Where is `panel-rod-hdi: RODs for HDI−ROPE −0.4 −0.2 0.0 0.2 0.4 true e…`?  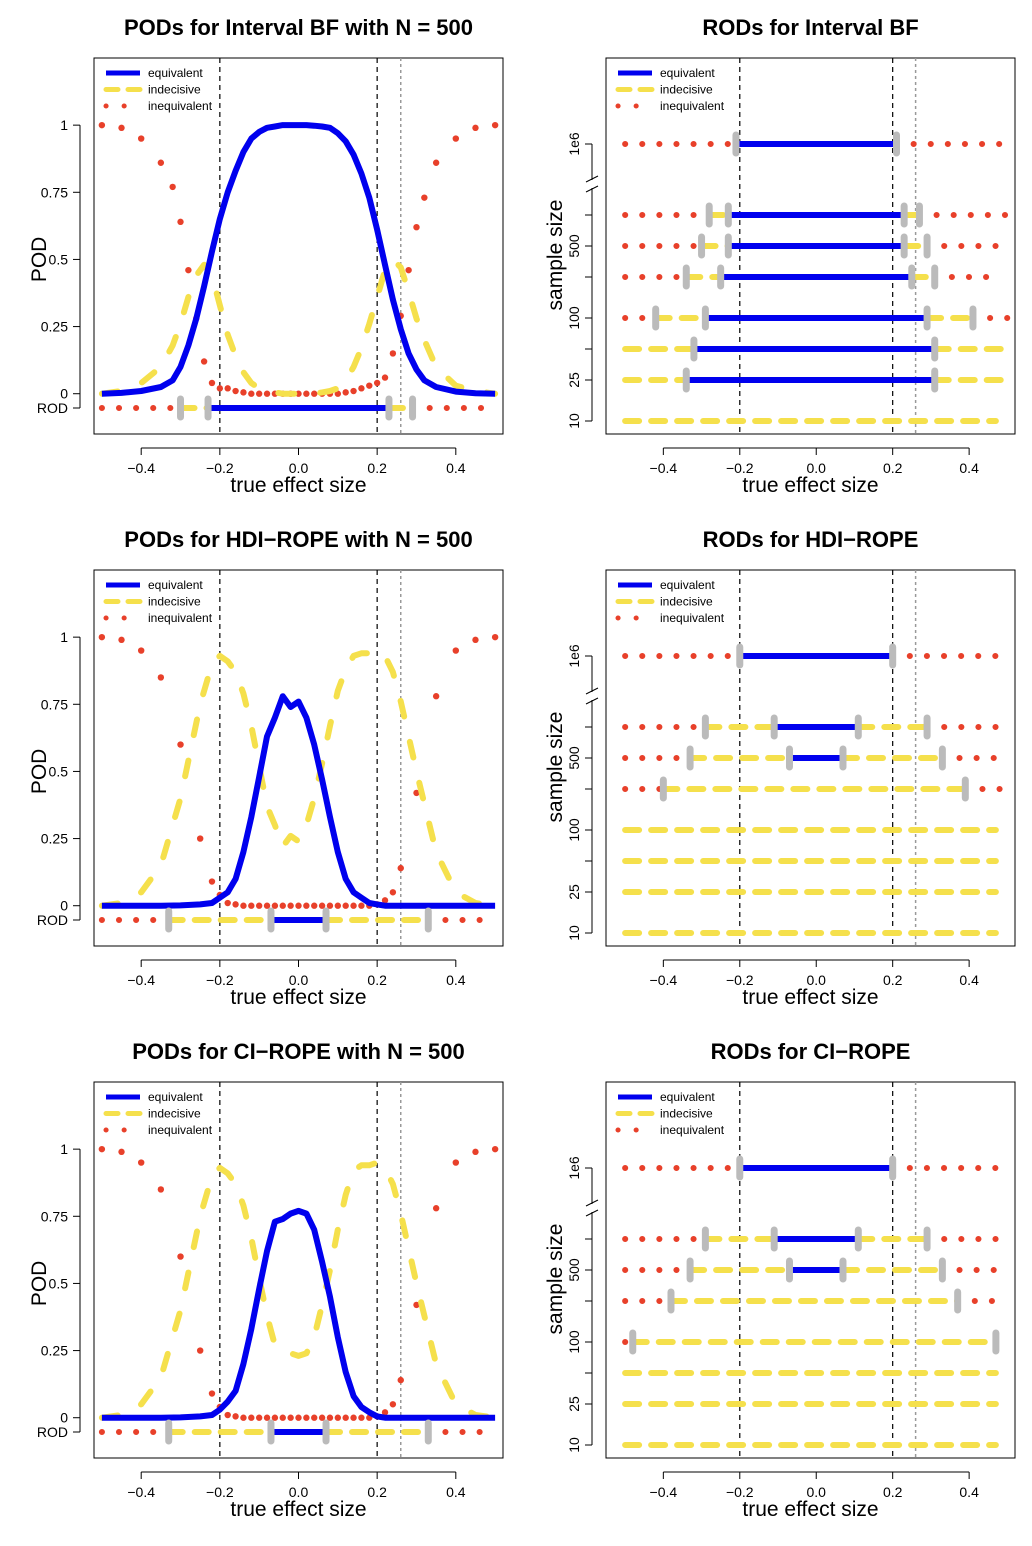
panel-rod-hdi: RODs for HDI−ROPE −0.4 −0.2 0.0 0.2 0.4 true e… is located at coordinates (780, 768).